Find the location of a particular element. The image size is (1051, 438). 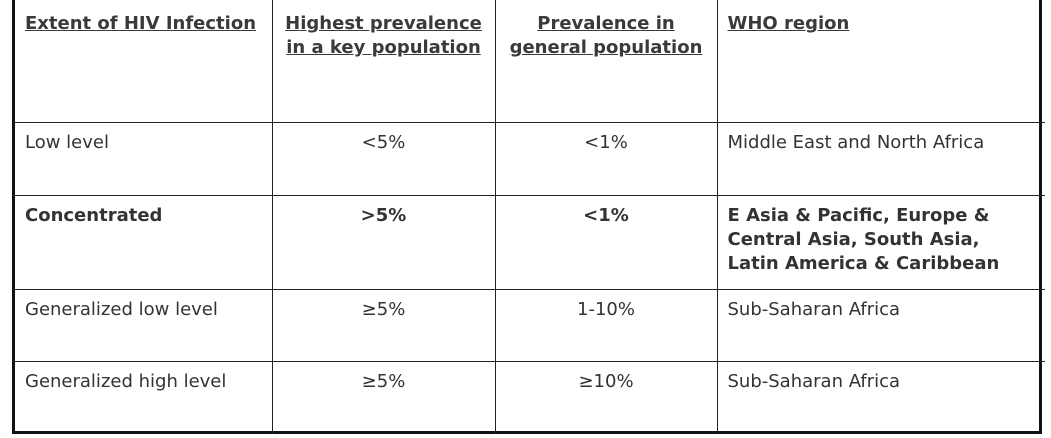

cell-extent: Concentrated is located at coordinates (144, 242).